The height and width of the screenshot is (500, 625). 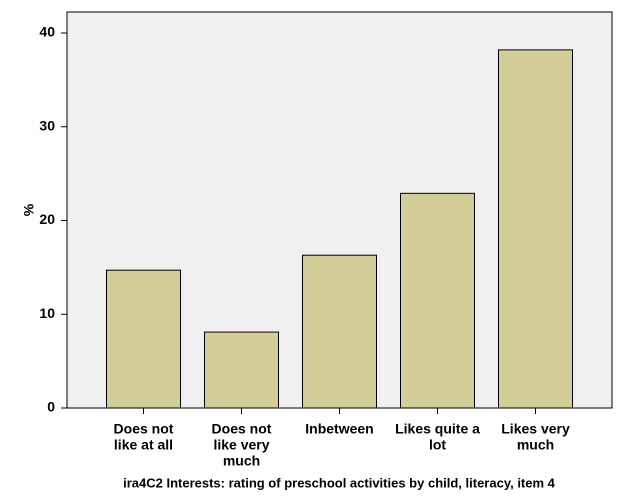 I want to click on y-tick-label: 0, so click(x=51, y=407).